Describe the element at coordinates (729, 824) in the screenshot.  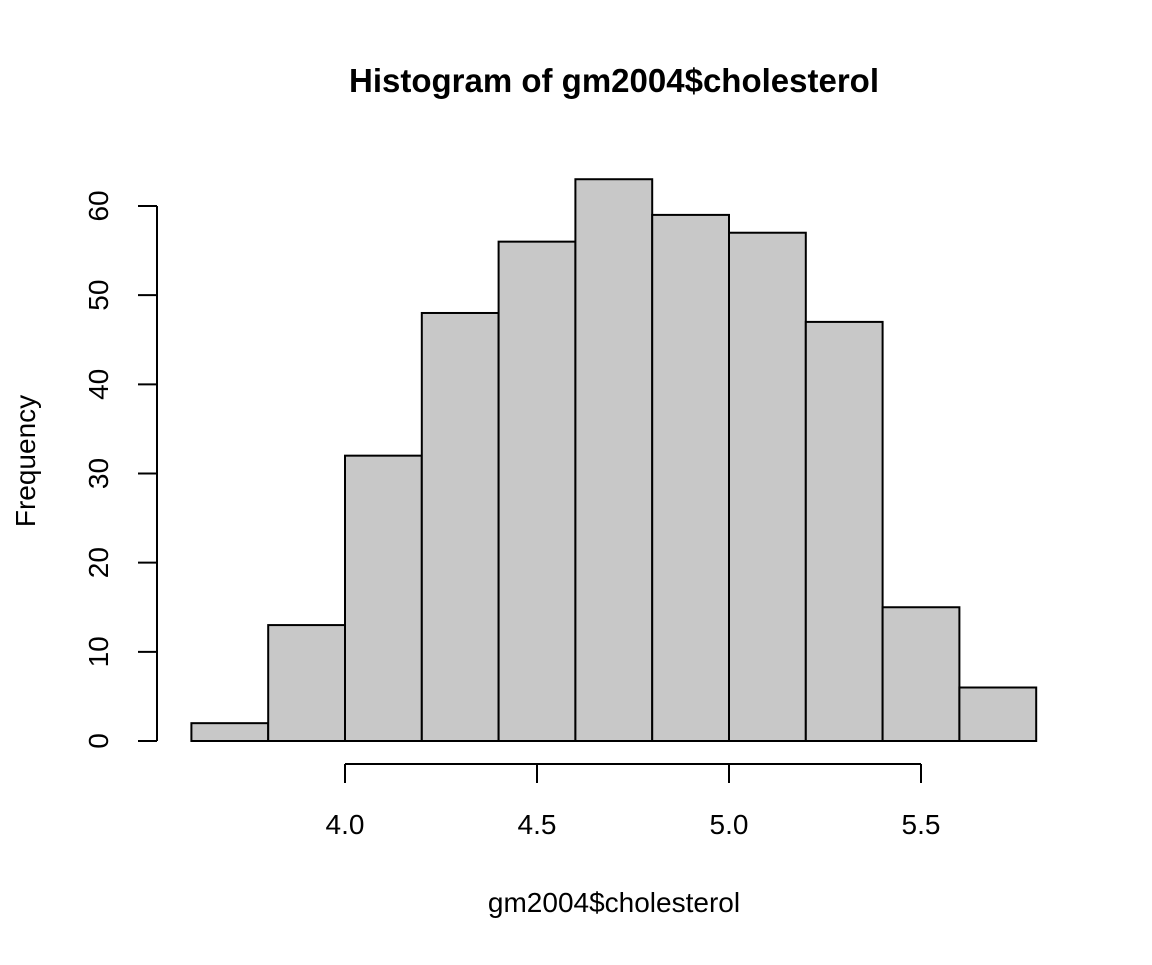
I see `x-tick-label-5.0: 5.0` at that location.